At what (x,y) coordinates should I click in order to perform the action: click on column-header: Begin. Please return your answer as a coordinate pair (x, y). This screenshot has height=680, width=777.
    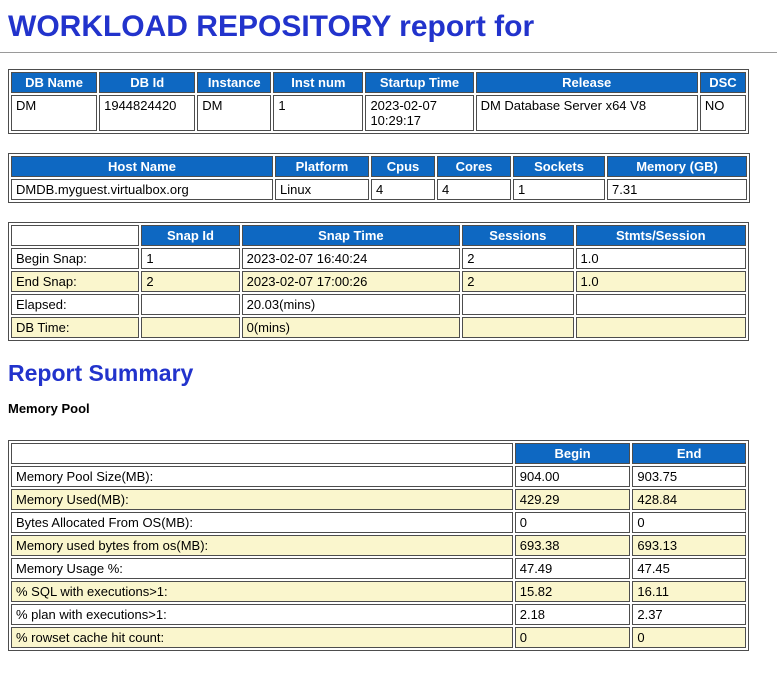
    Looking at the image, I should click on (572, 453).